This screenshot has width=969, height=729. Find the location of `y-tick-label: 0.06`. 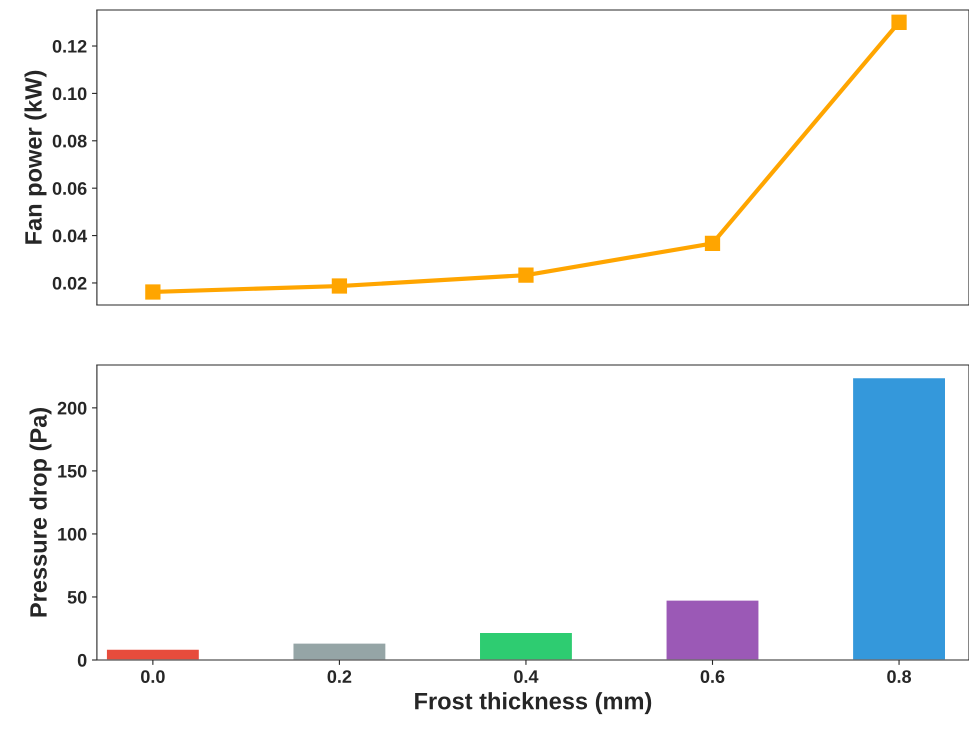

y-tick-label: 0.06 is located at coordinates (69, 188).